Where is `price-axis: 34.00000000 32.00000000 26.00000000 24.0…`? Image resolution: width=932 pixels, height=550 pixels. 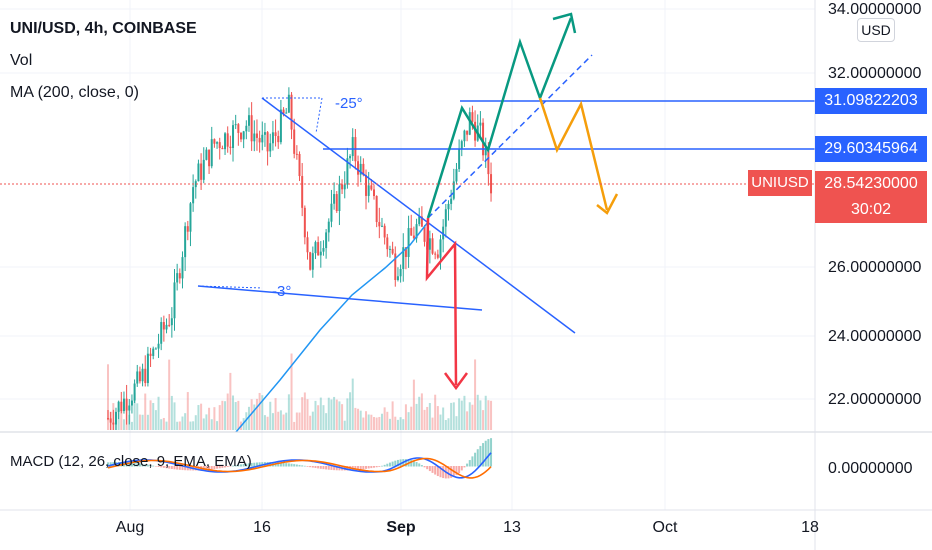
price-axis: 34.00000000 32.00000000 26.00000000 24.0… is located at coordinates (875, 239).